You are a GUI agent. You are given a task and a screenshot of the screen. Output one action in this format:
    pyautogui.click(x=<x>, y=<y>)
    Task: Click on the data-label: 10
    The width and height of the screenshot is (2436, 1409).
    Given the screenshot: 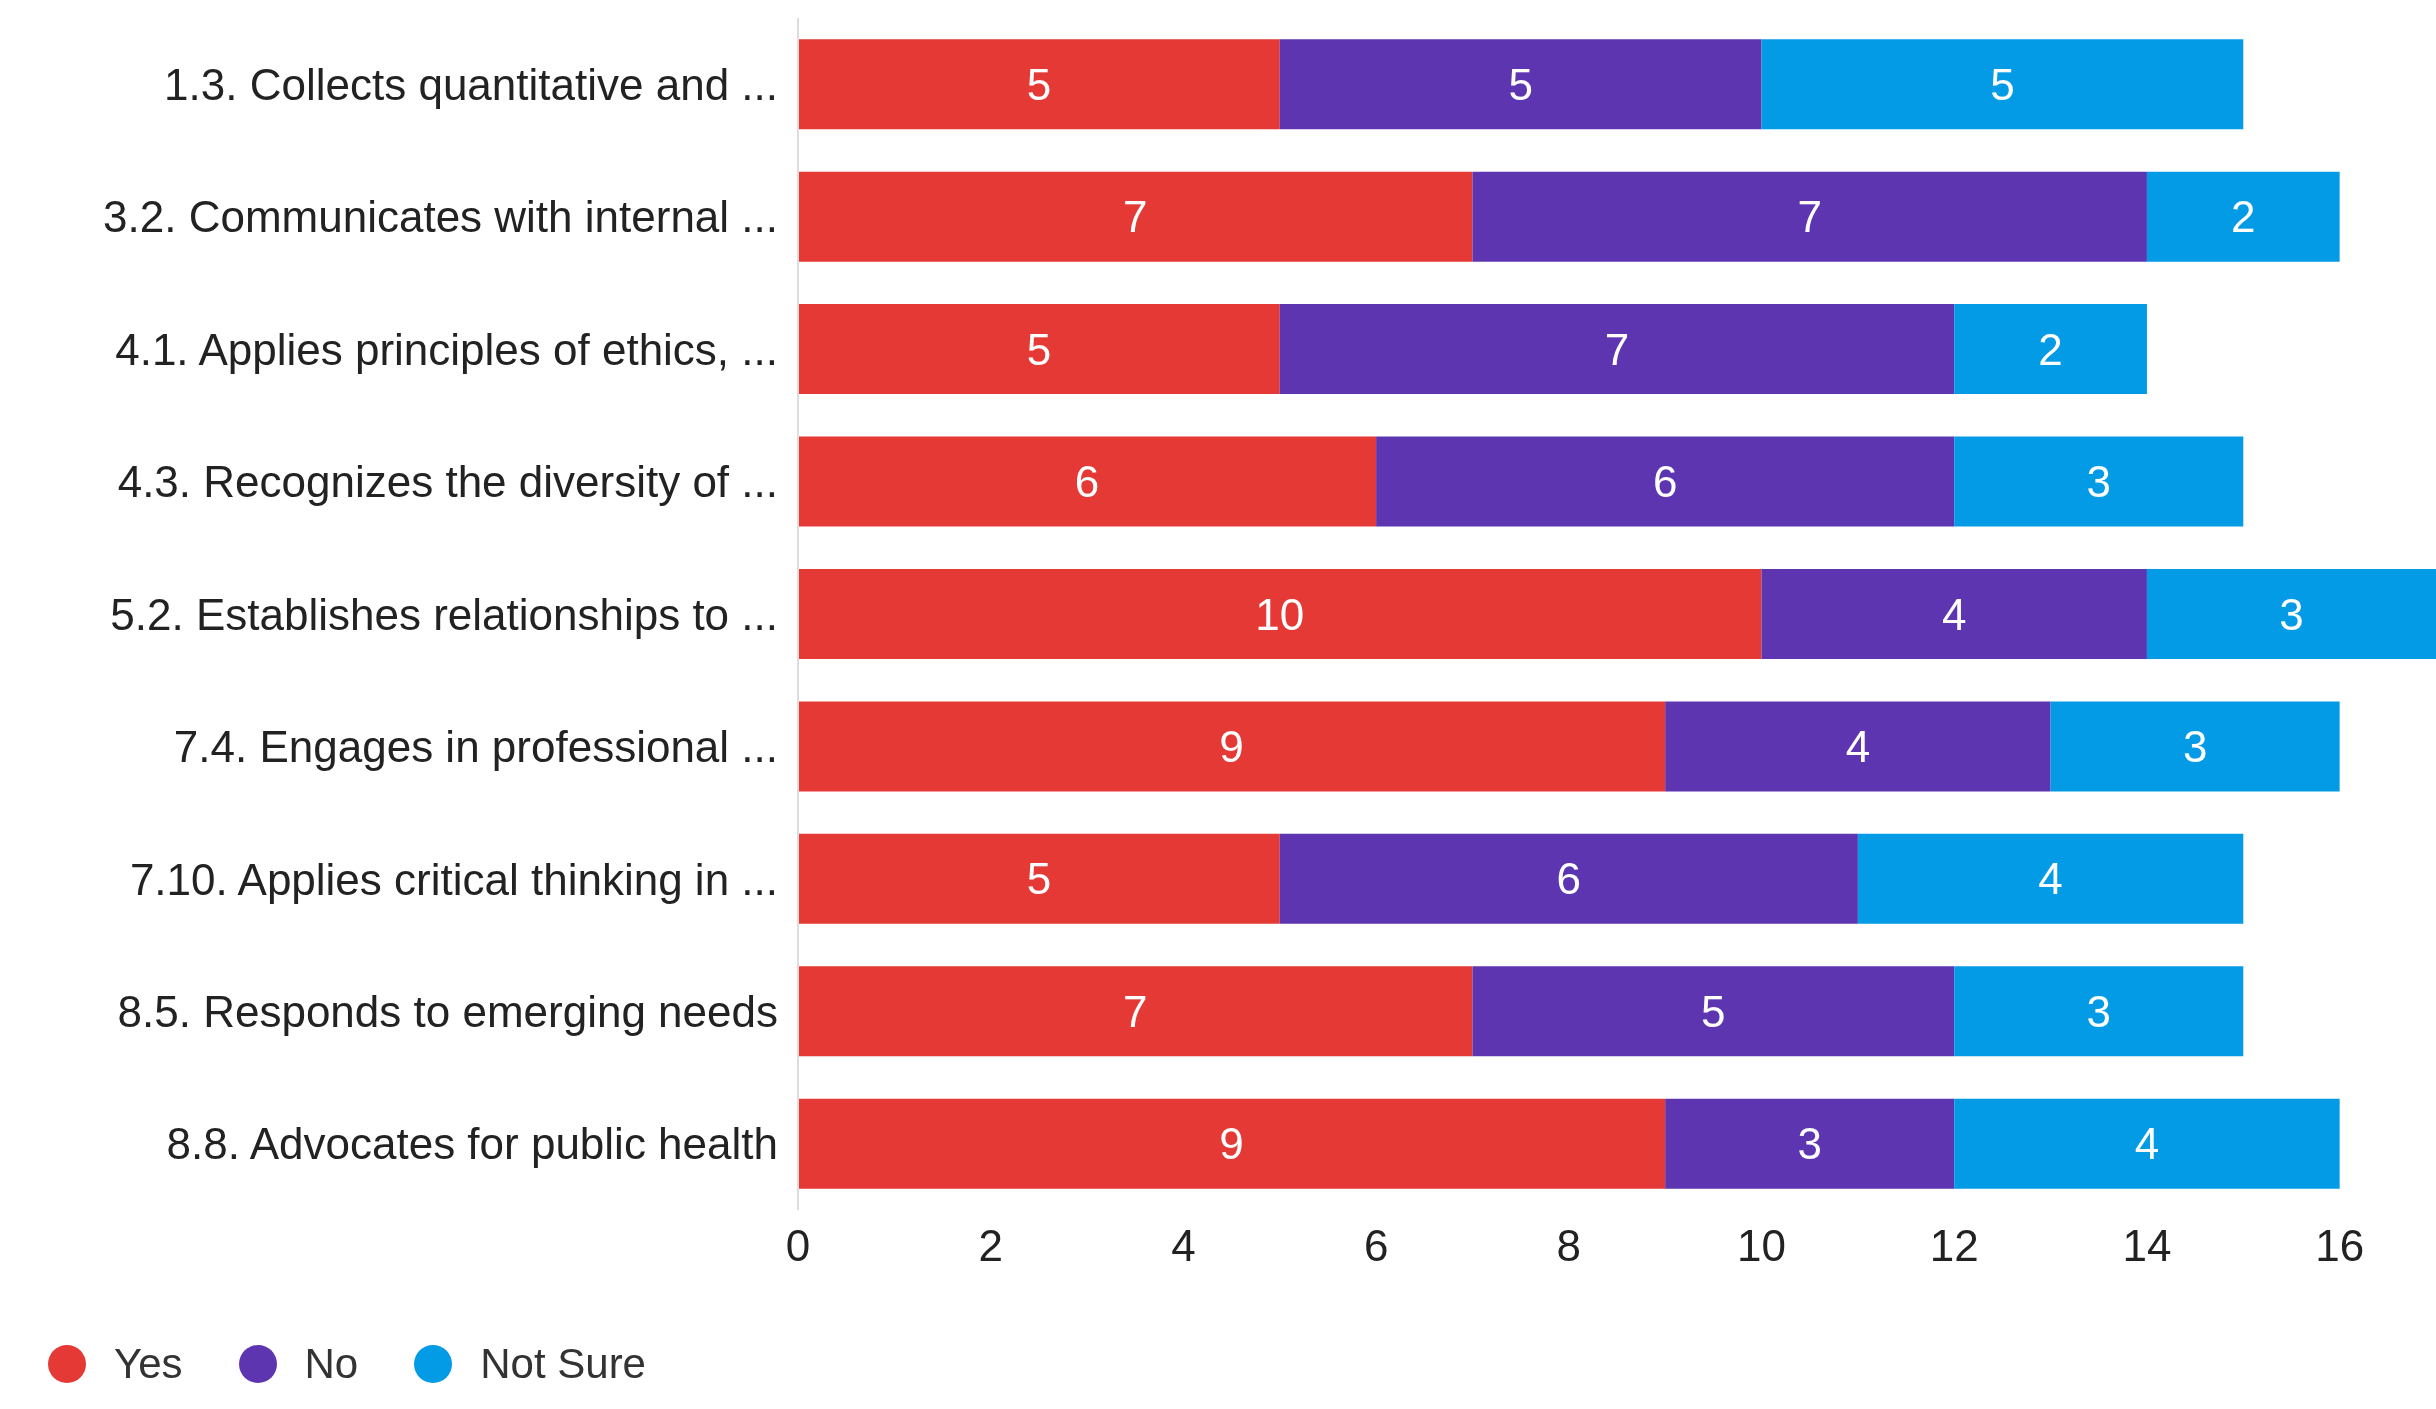 What is the action you would take?
    pyautogui.click(x=1280, y=614)
    